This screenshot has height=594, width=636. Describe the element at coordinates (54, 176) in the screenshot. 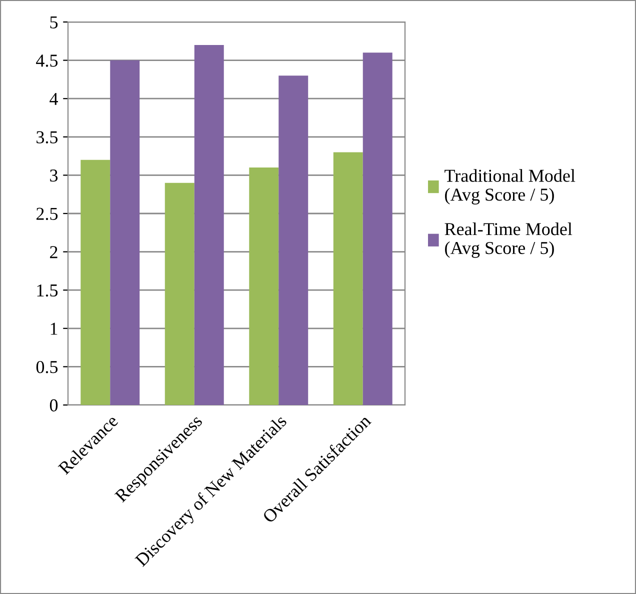

I see `y-tick-label: 3` at that location.